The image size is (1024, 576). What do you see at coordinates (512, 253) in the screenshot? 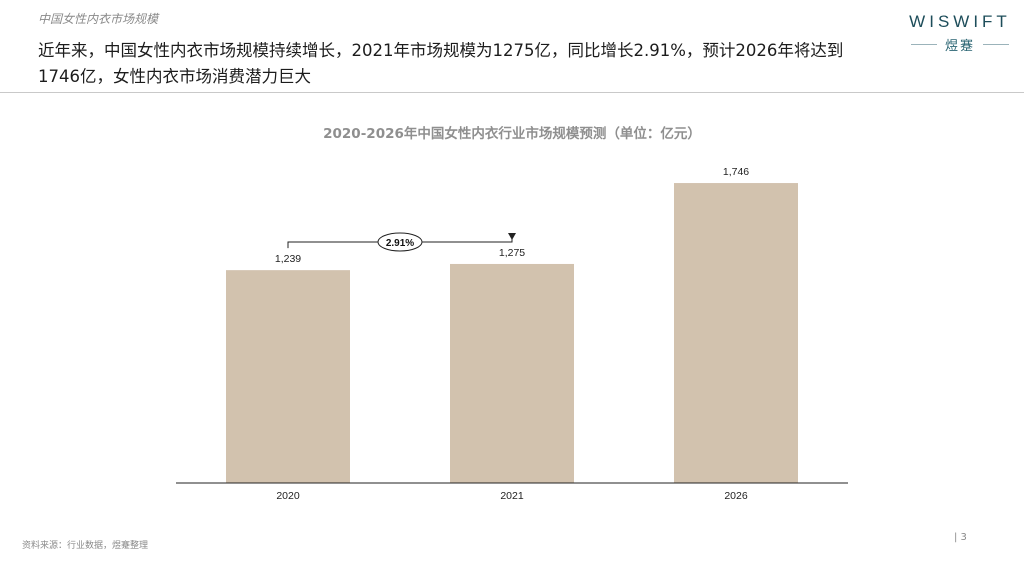
I see `data-label-2021: 1,275` at bounding box center [512, 253].